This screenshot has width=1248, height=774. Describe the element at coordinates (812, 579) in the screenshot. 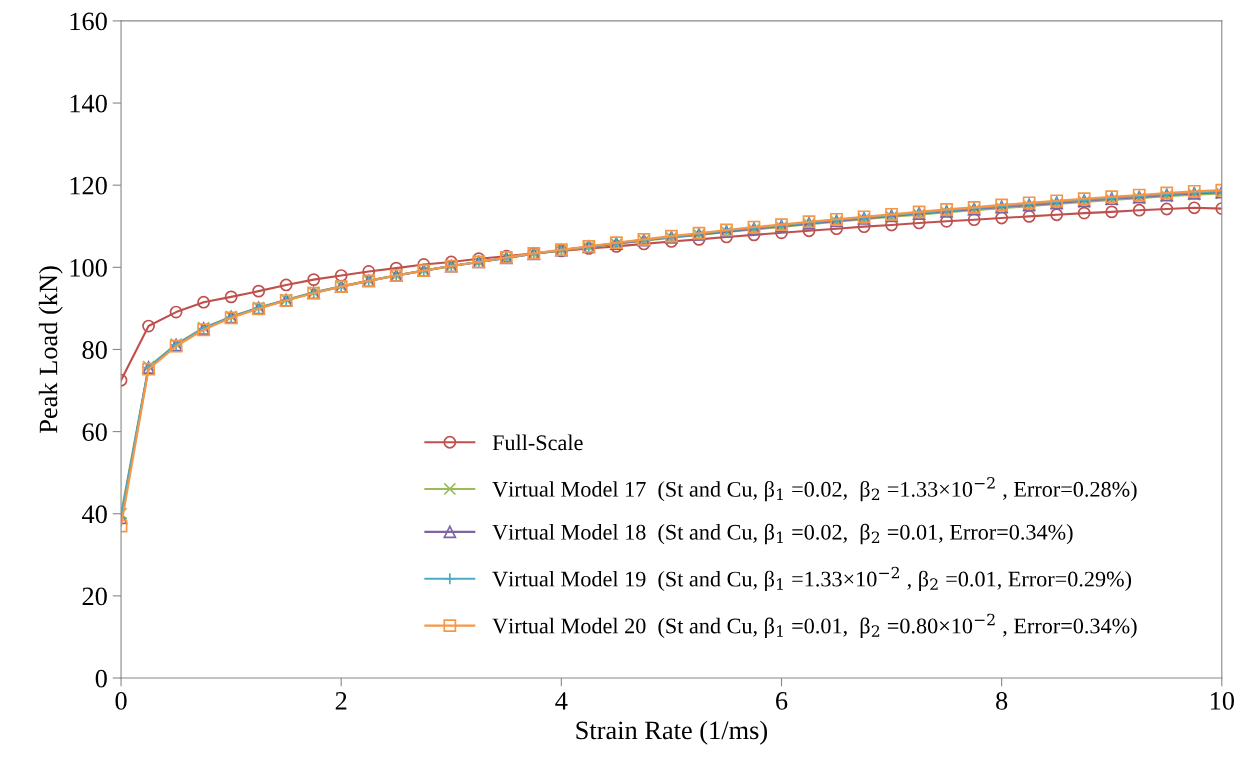

I see `legend-label: Virtual Model 19 (St and Cu, β$_{1}$ =1.33×10$^{−2}$ , β$_{2}$ =0.01, Error=0.29%)` at that location.